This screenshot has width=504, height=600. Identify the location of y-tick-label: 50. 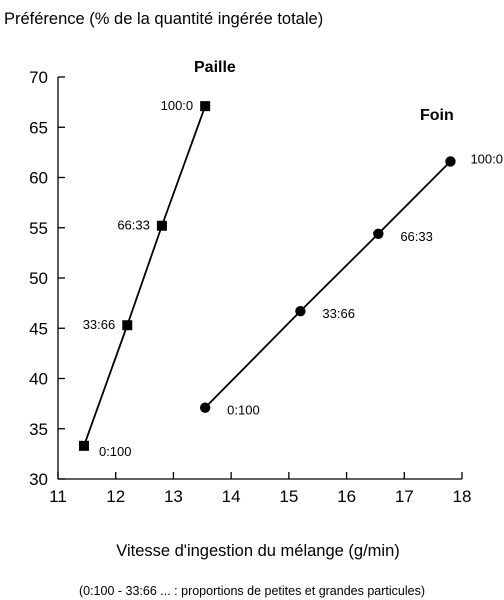
(38, 278).